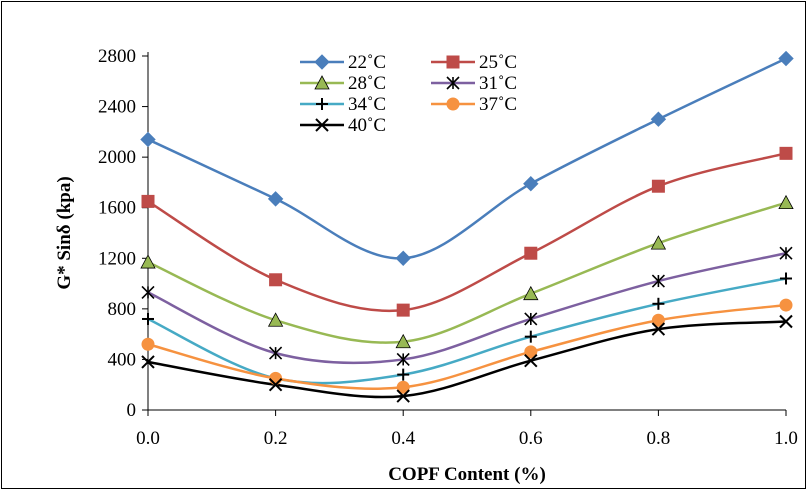 The image size is (808, 491). Describe the element at coordinates (132, 410) in the screenshot. I see `y-tick-label: 0` at that location.